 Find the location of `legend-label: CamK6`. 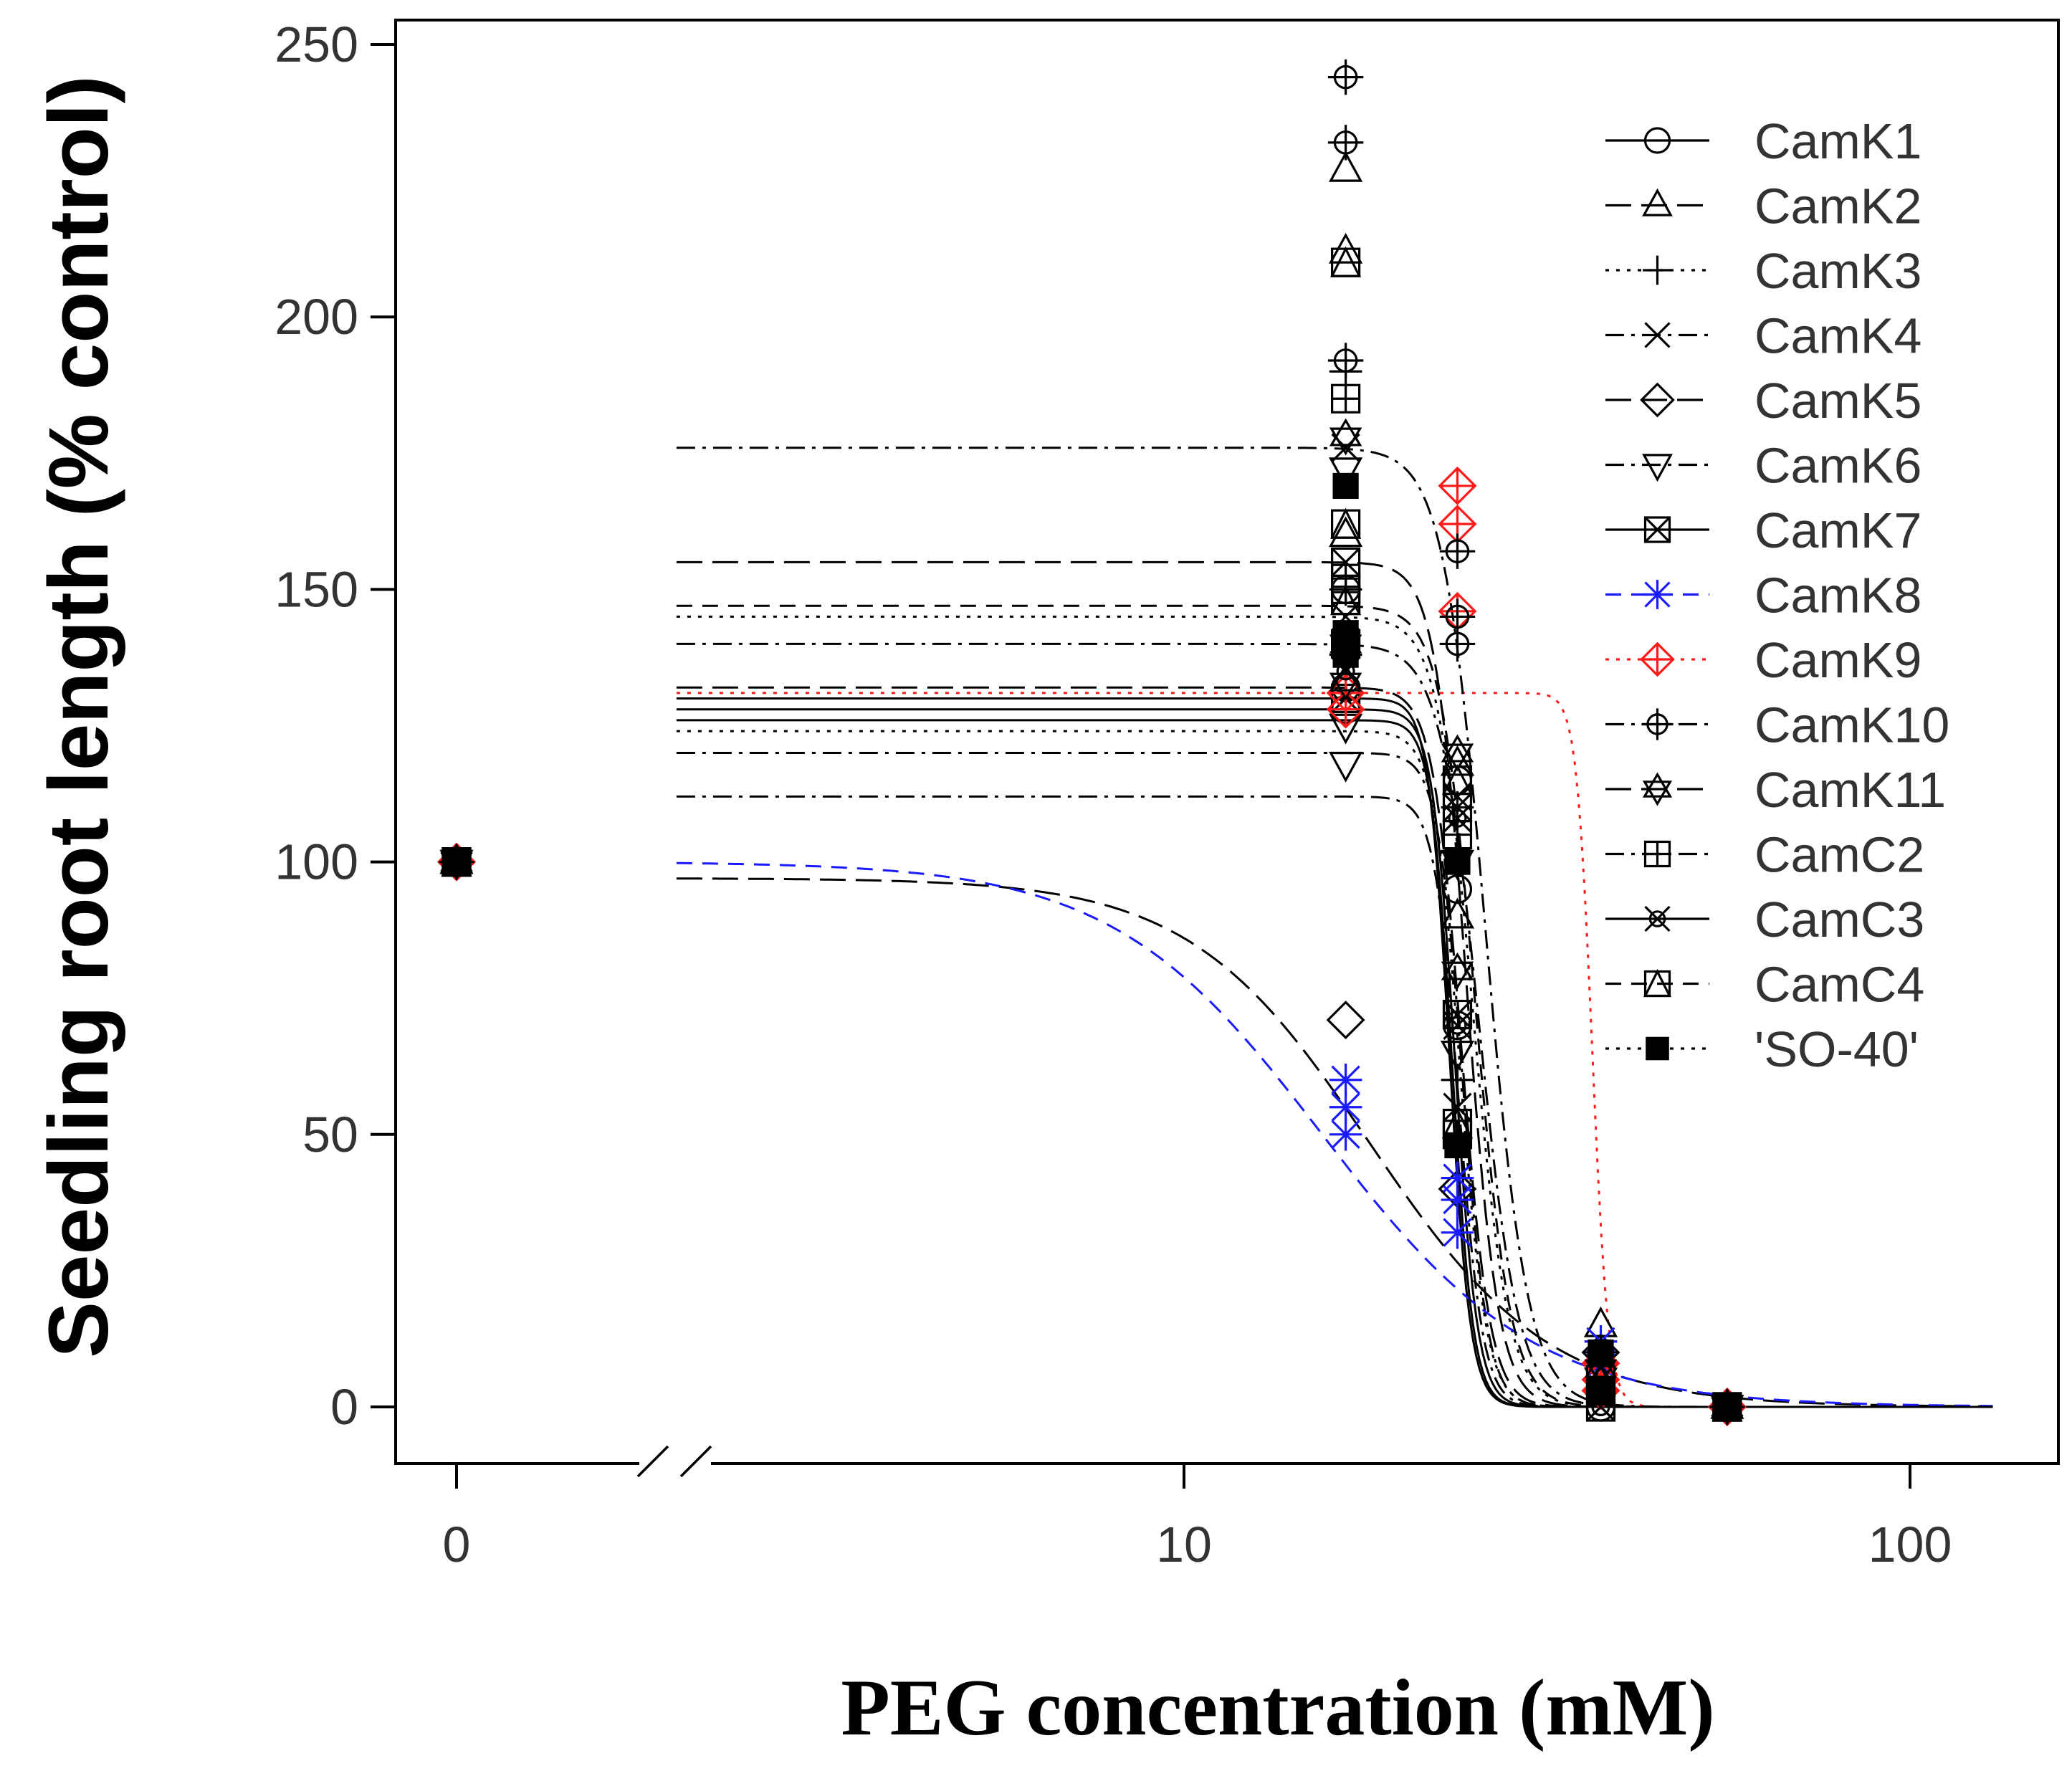

legend-label: CamK6 is located at coordinates (1838, 466).